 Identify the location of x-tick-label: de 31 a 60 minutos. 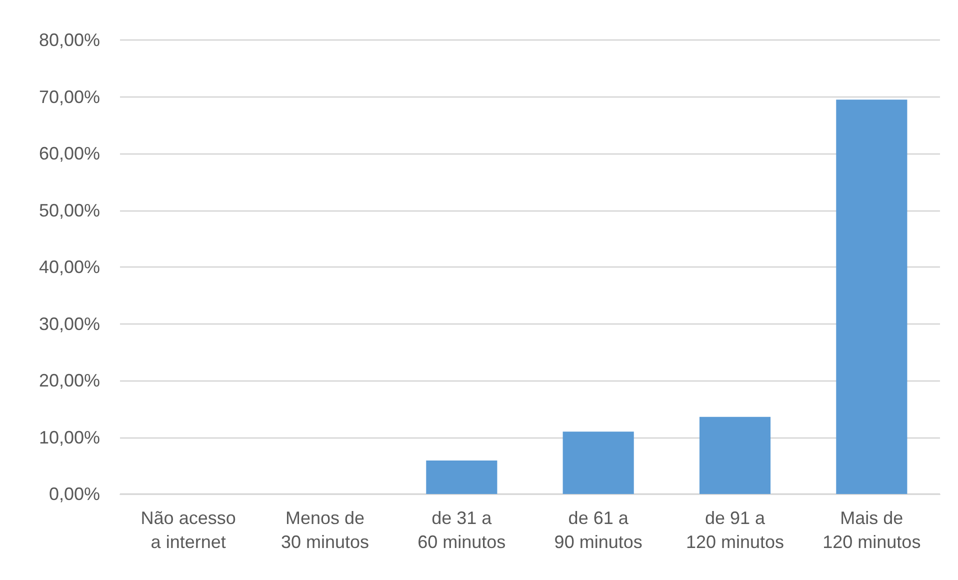
(462, 530).